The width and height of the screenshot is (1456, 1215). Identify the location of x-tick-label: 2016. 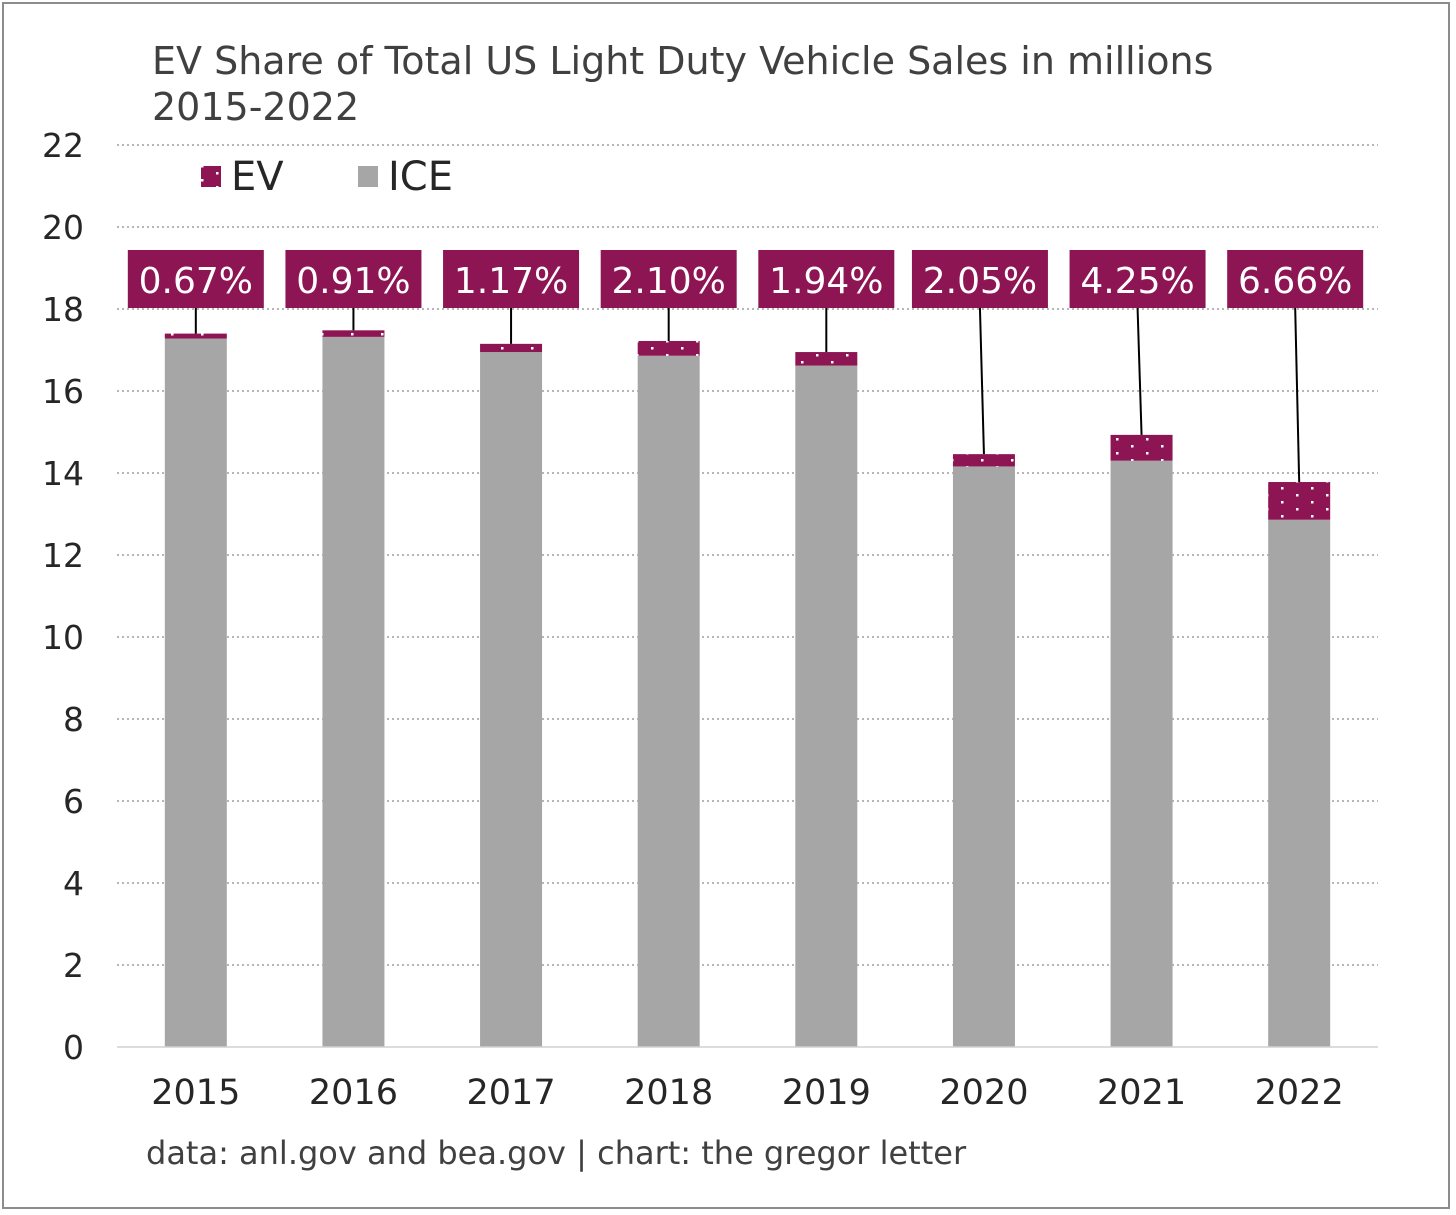
(353, 1093).